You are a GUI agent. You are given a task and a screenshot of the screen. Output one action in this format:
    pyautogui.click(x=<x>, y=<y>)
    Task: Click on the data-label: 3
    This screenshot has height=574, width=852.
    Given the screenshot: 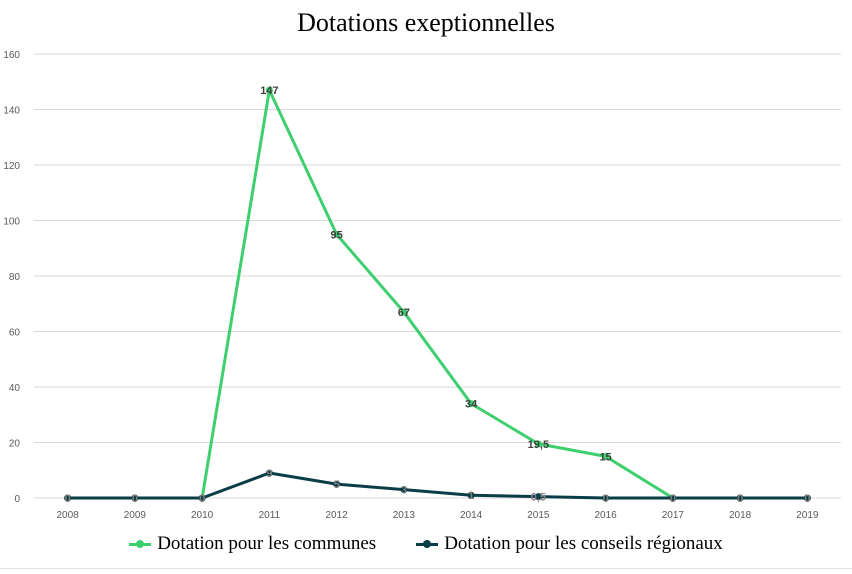 What is the action you would take?
    pyautogui.click(x=404, y=491)
    